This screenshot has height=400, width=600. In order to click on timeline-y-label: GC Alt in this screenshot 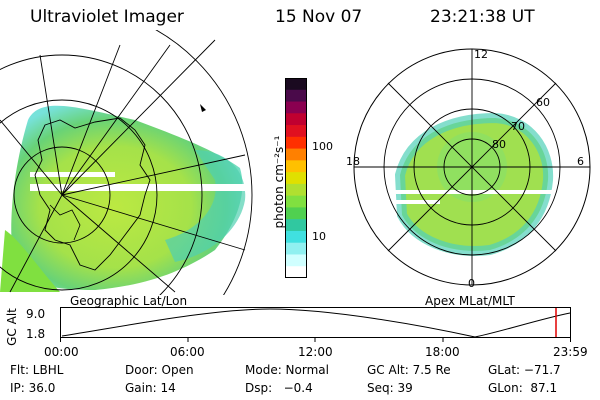, I will do `click(12, 327)`.